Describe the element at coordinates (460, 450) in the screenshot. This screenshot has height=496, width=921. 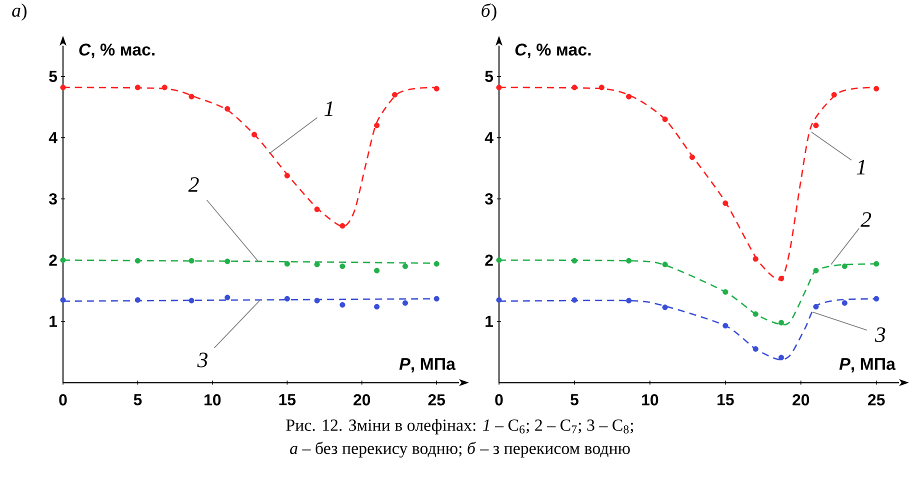
I see `text: а – без перекису водню; б – з перекисом водню` at that location.